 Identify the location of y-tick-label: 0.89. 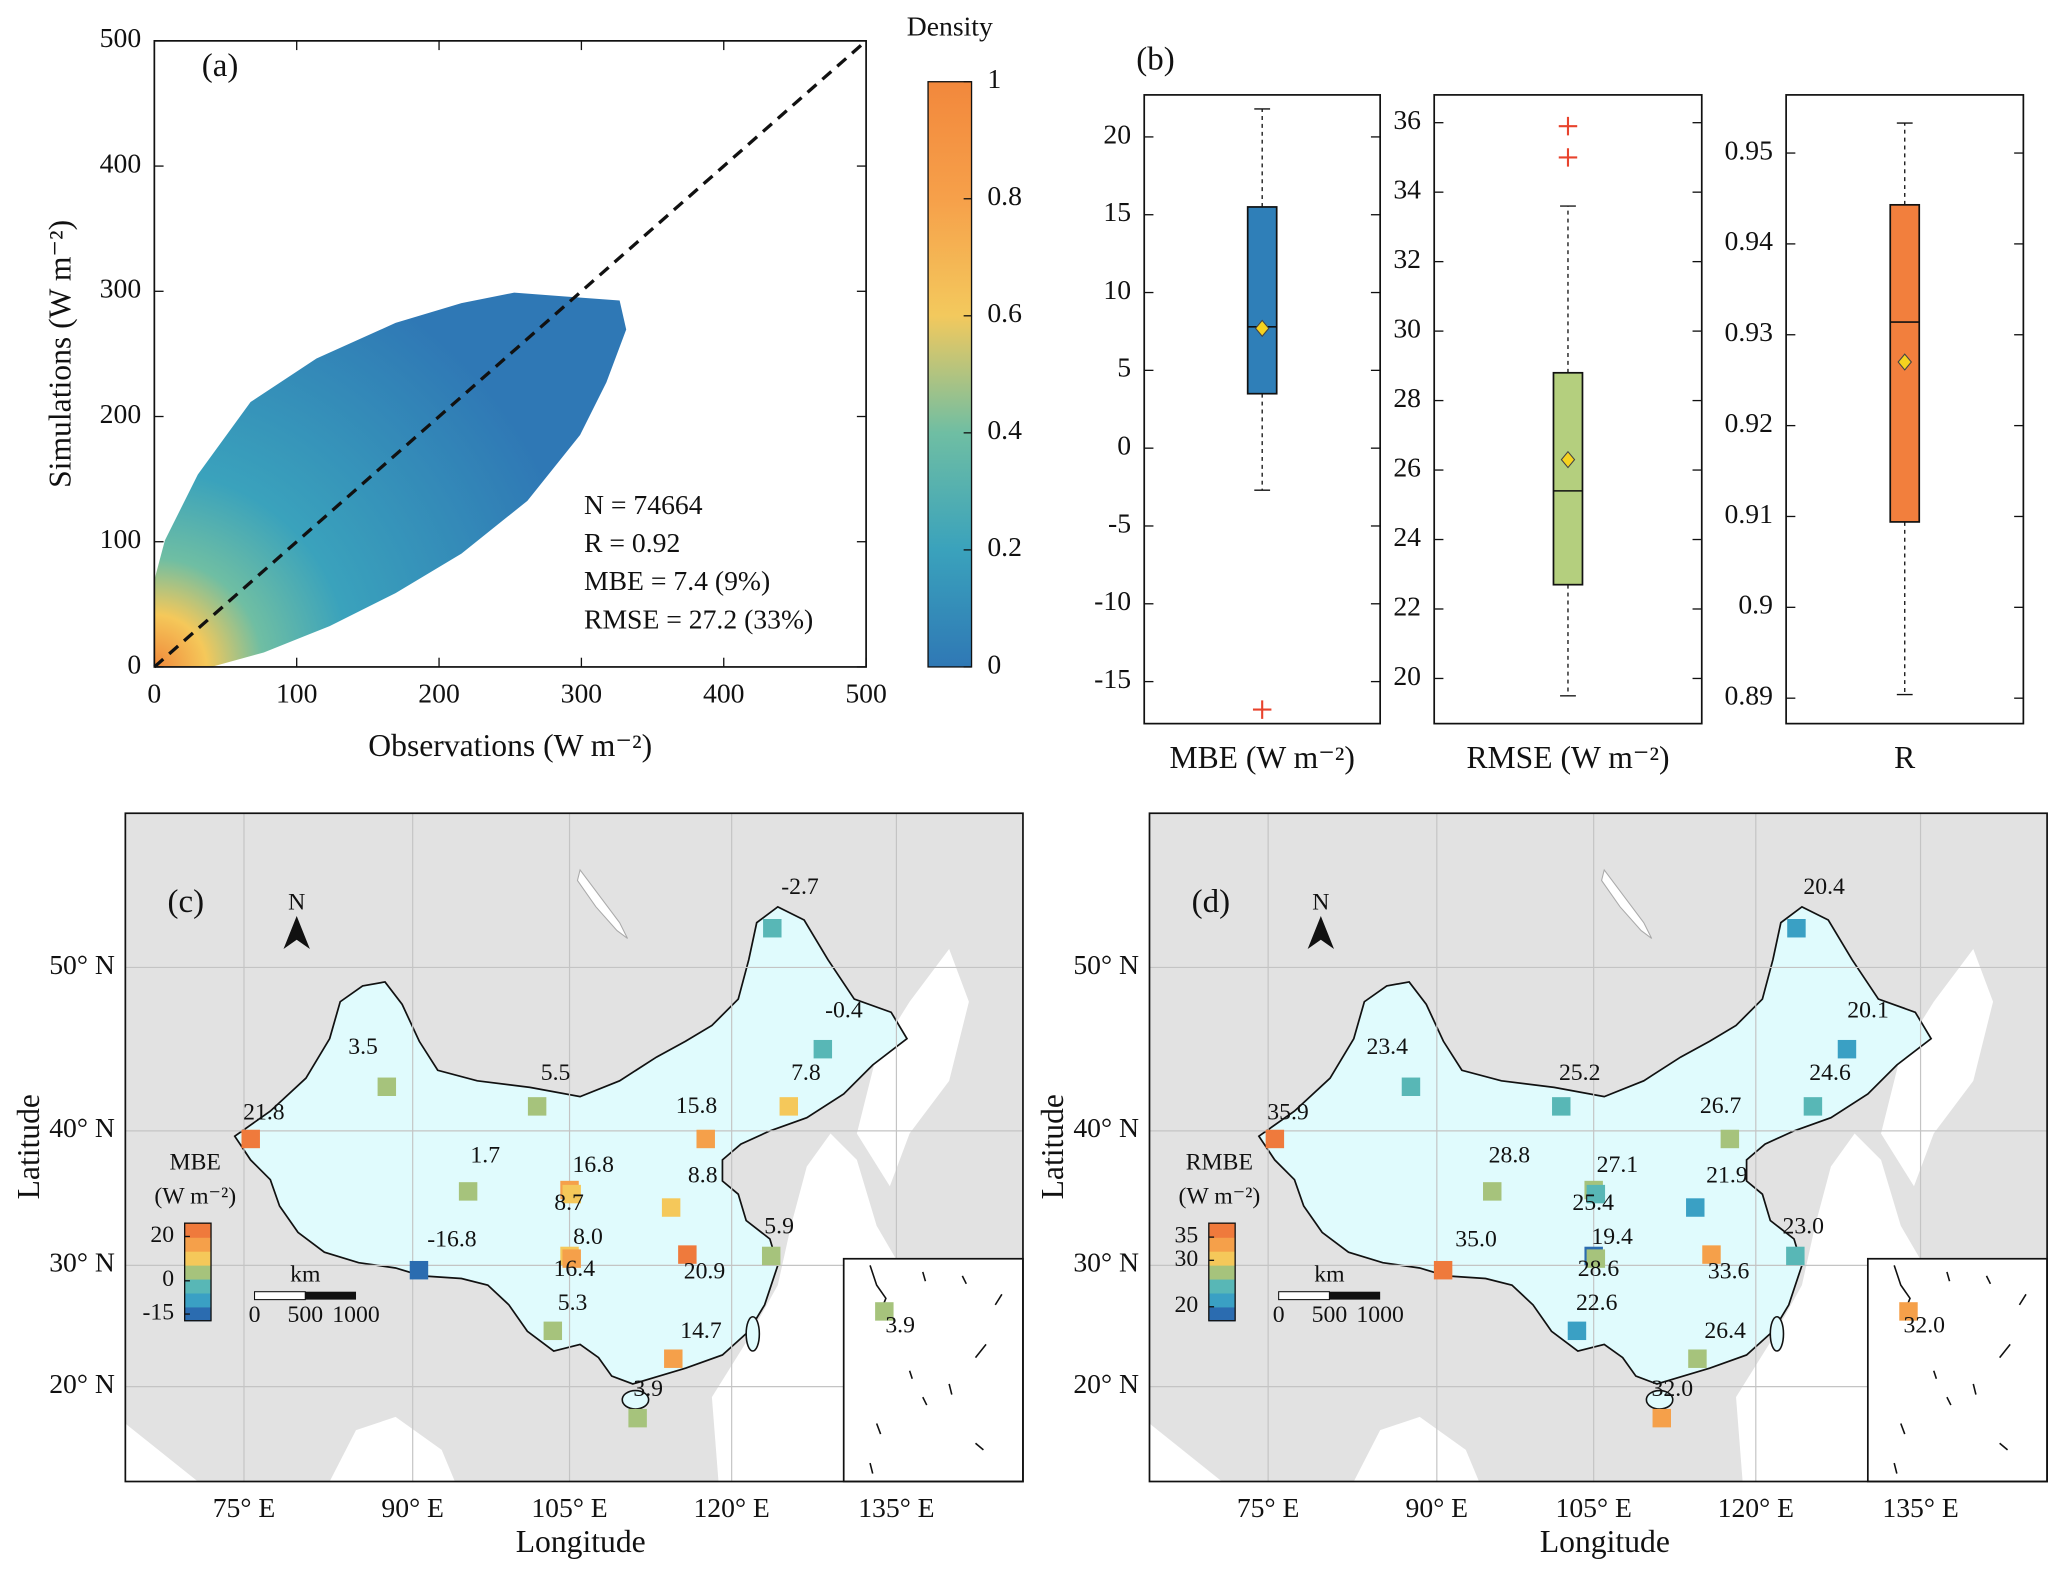
(1749, 695).